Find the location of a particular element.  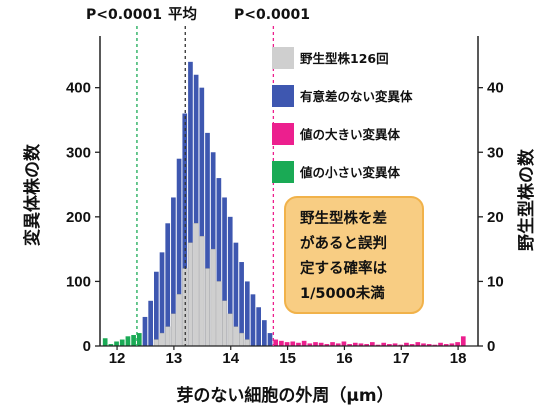

legend-label: 値の小さい変異体 is located at coordinates (350, 172).